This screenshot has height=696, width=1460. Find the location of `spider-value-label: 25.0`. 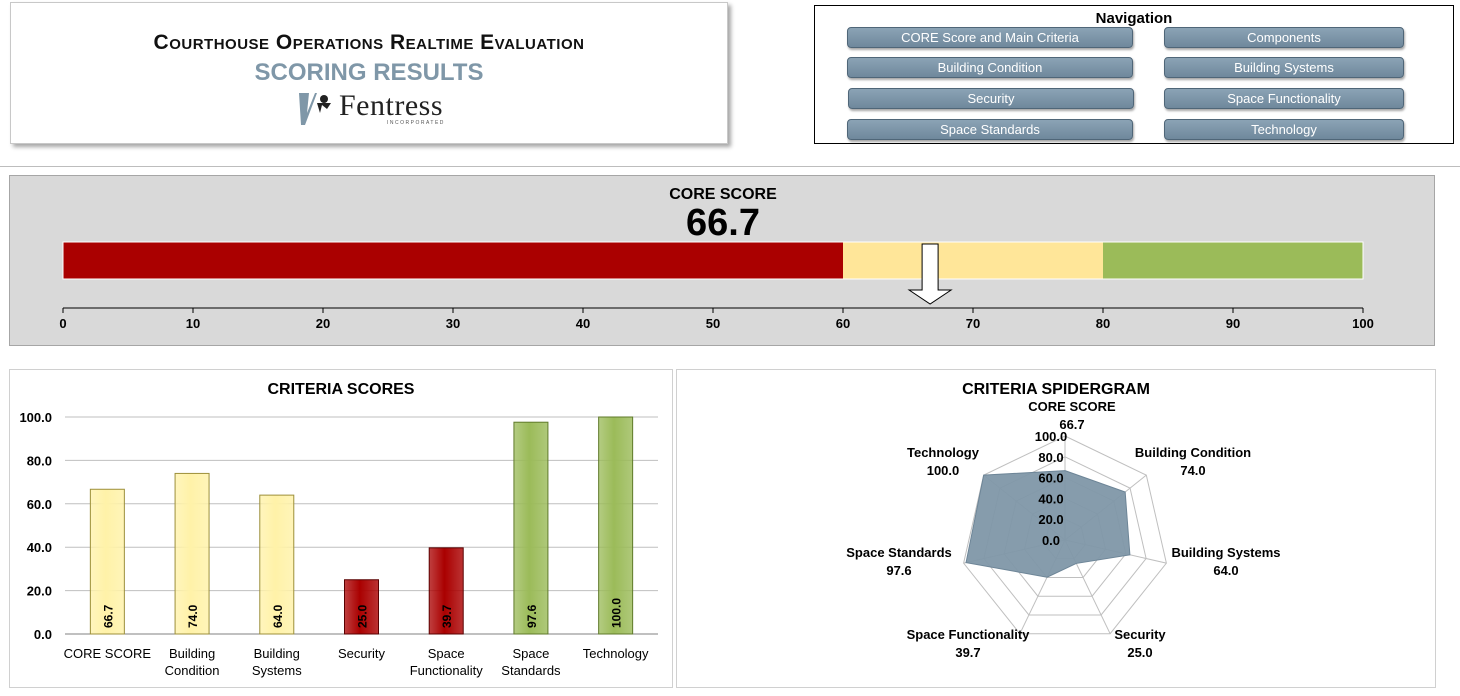

spider-value-label: 25.0 is located at coordinates (1139, 652).